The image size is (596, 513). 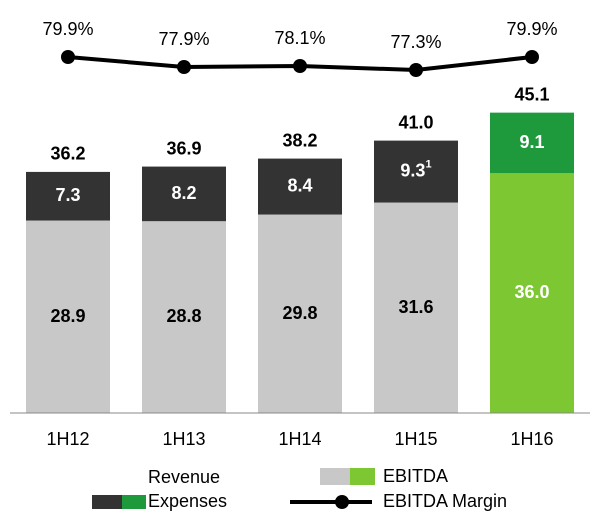 What do you see at coordinates (415, 439) in the screenshot?
I see `x-tick-label: 1H15` at bounding box center [415, 439].